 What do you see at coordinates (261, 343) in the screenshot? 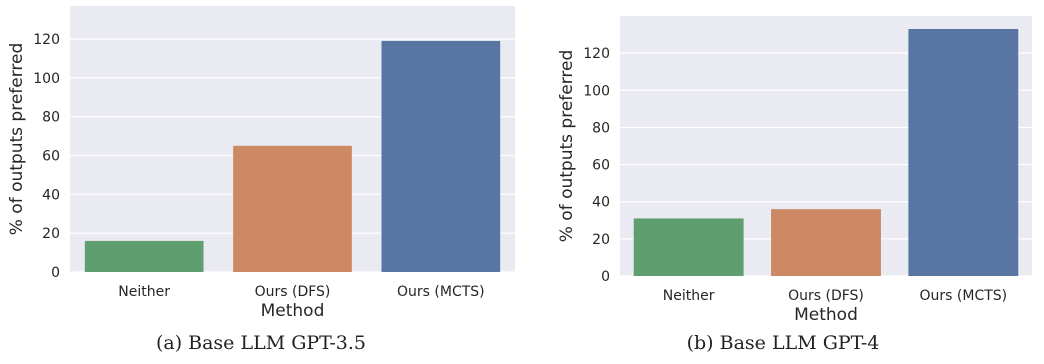
I see `caption-a: (a) Base LLM GPT-3.5` at bounding box center [261, 343].